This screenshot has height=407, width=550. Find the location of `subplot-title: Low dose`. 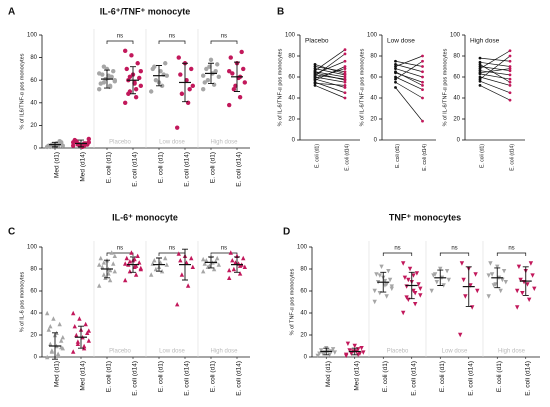

subplot-title: Low dose is located at coordinates (401, 41).